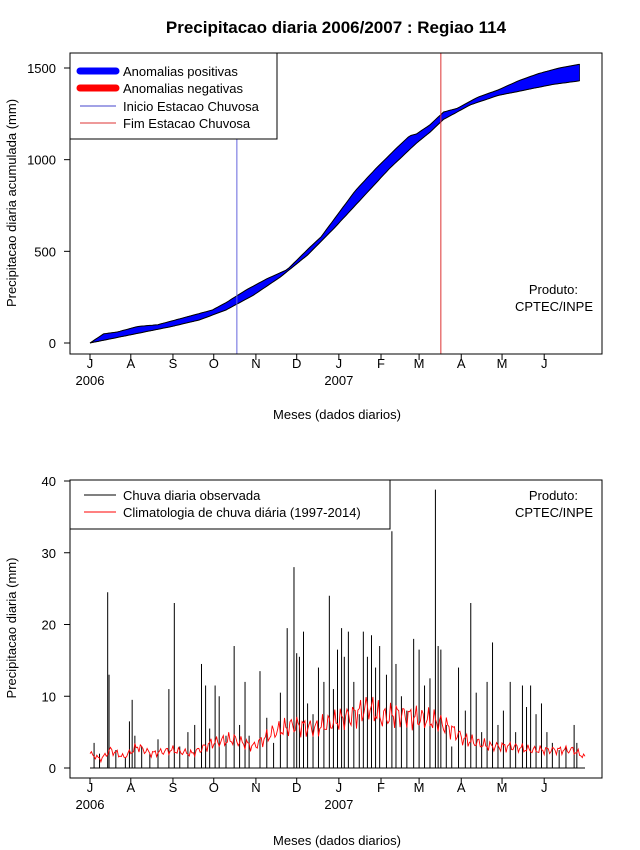 The height and width of the screenshot is (850, 640). Describe the element at coordinates (255, 363) in the screenshot. I see `top-month-label: N` at that location.